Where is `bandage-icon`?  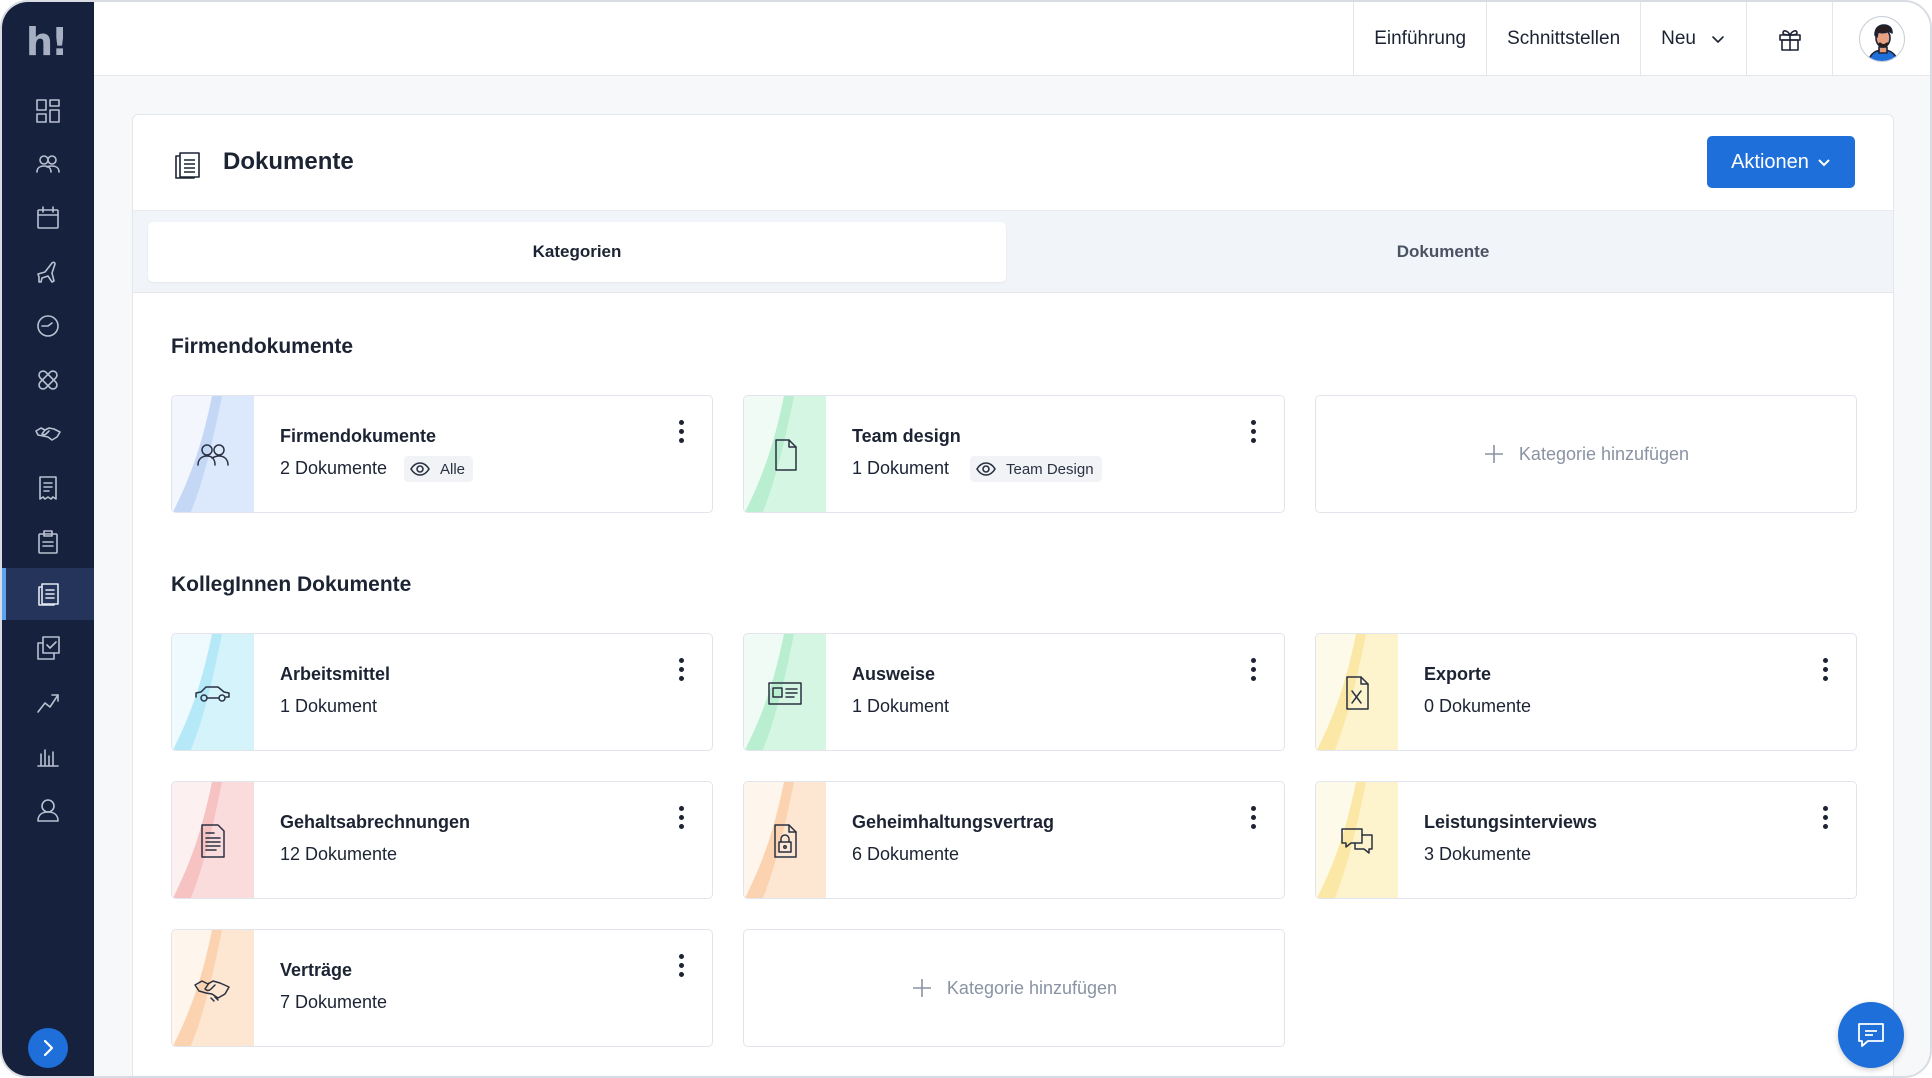
bandage-icon is located at coordinates (48, 380).